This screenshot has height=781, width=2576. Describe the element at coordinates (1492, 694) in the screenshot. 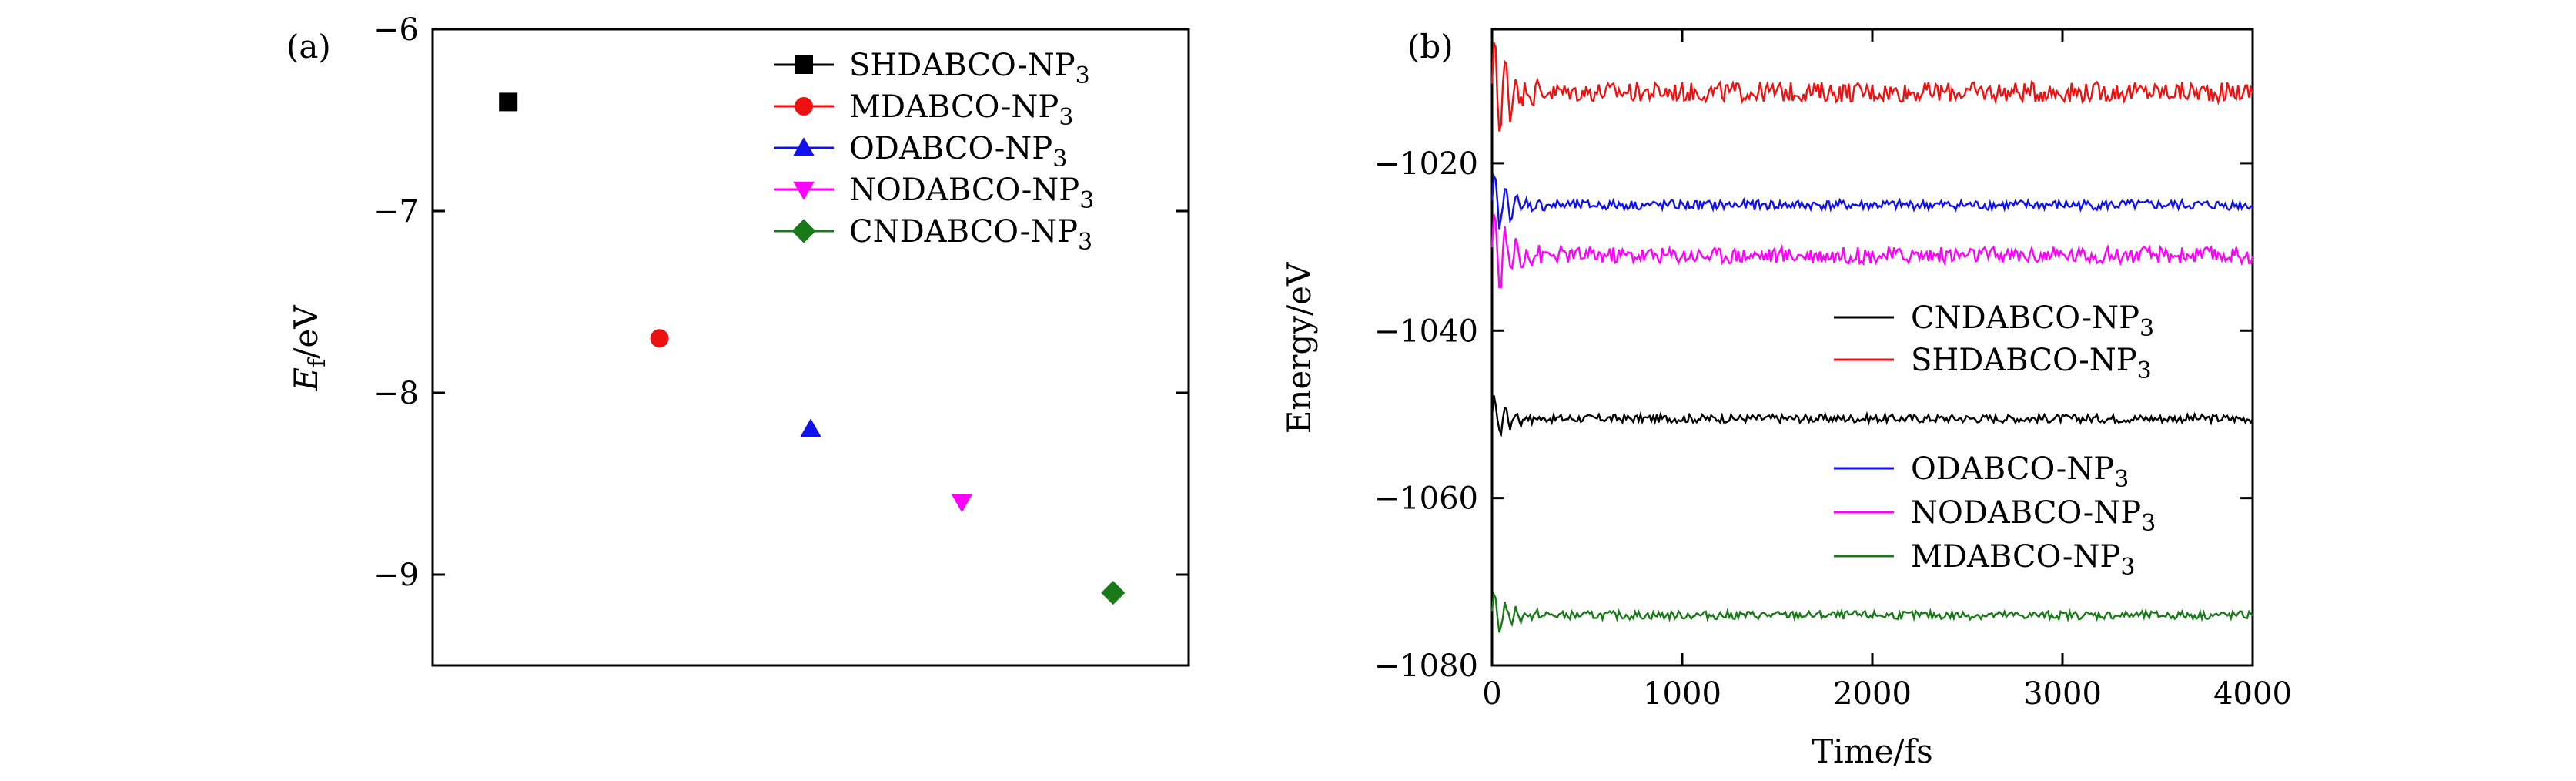

I see `b-xtick-label: 0` at that location.